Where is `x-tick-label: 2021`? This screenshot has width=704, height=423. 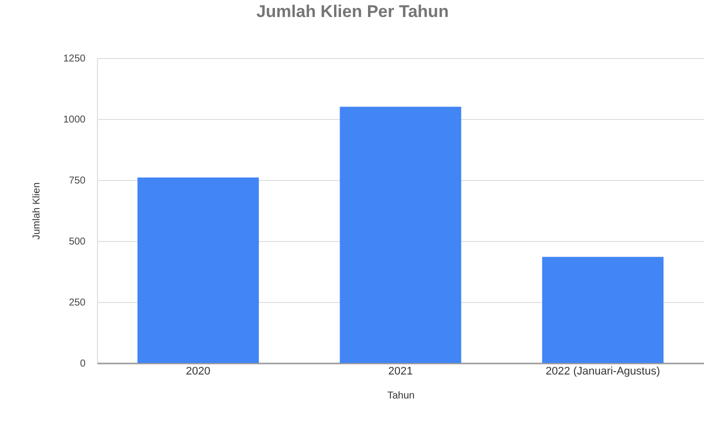
x-tick-label: 2021 is located at coordinates (400, 372).